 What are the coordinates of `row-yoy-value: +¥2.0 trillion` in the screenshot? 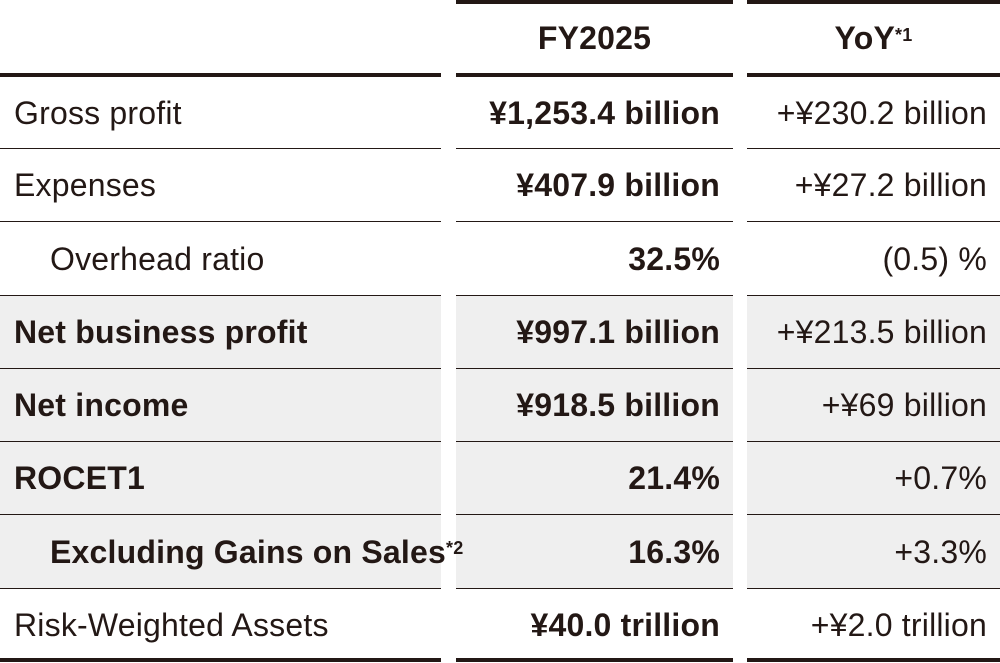 It's located at (873, 625).